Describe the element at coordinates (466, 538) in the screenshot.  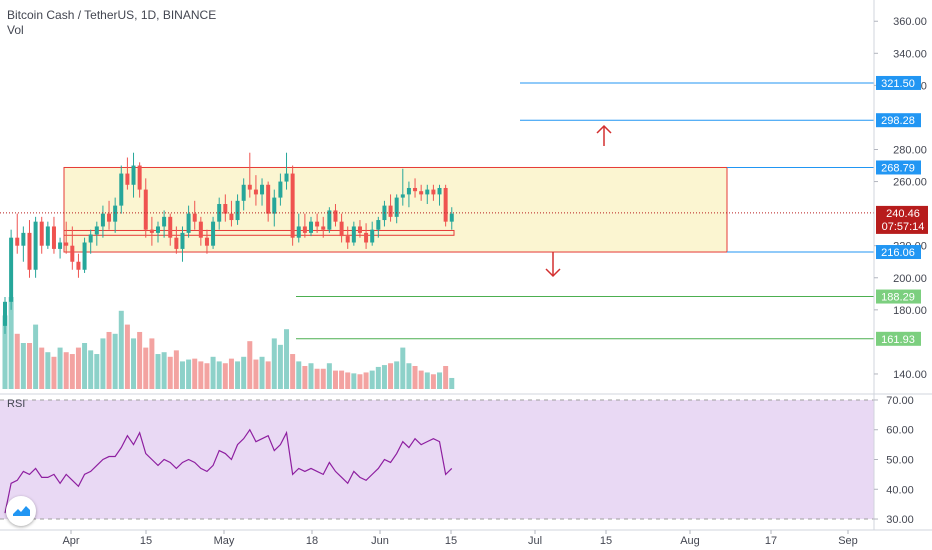
I see `time-axis: Apr 15 May 18 Jun 15 Jul 15 Aug 17 Sep` at that location.